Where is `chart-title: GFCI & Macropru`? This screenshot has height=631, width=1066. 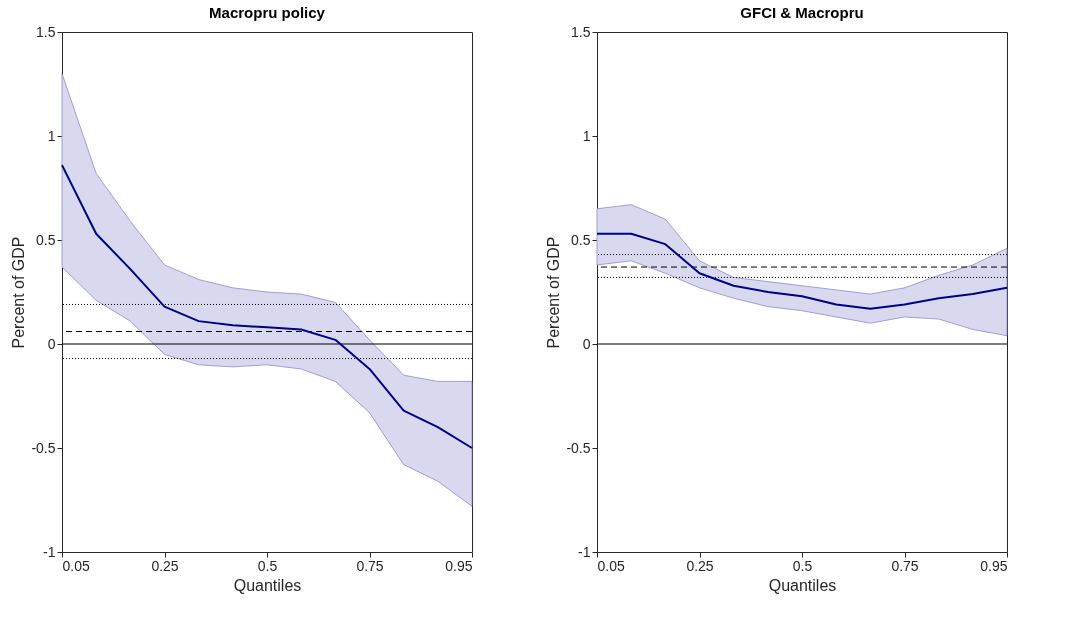
chart-title: GFCI & Macropru is located at coordinates (802, 12).